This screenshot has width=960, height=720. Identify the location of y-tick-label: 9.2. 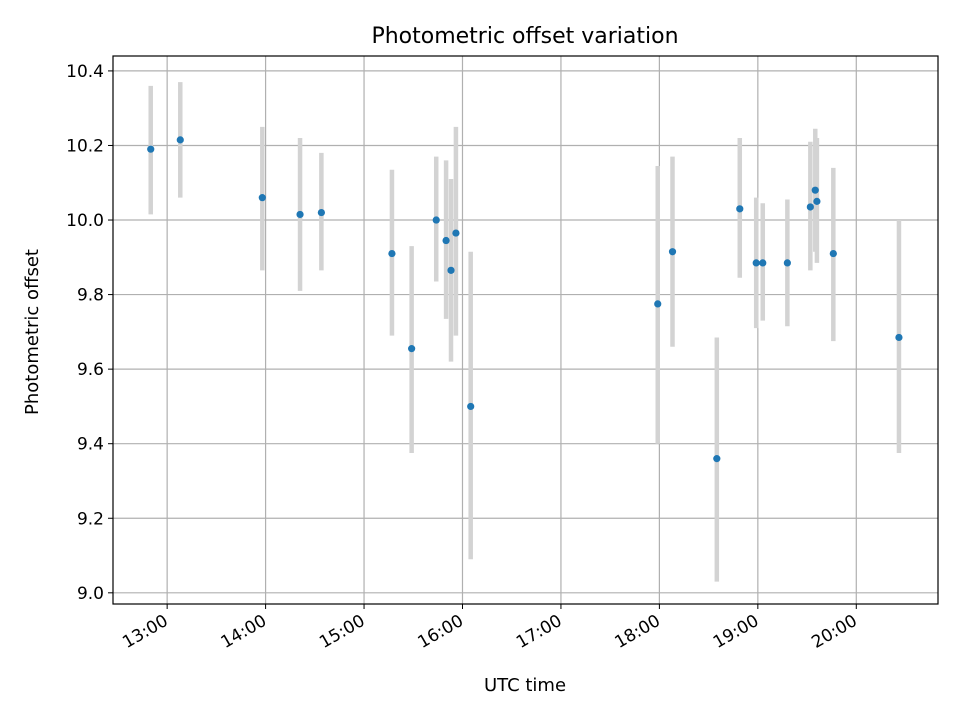
(90, 519).